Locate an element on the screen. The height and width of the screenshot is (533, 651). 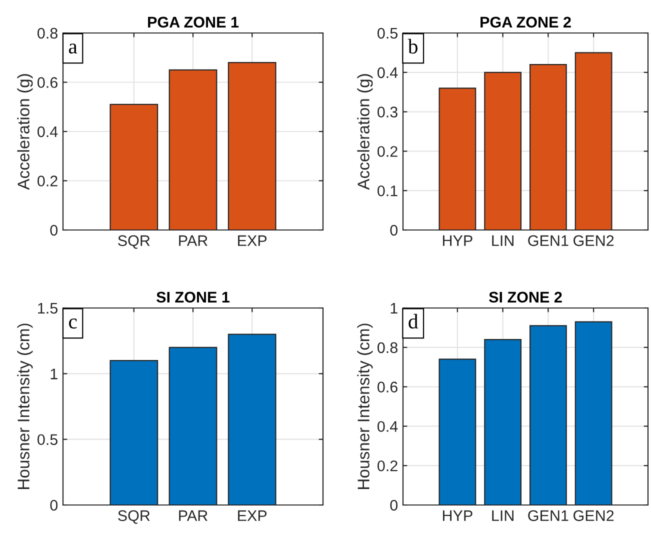
annotation: c is located at coordinates (72, 323).